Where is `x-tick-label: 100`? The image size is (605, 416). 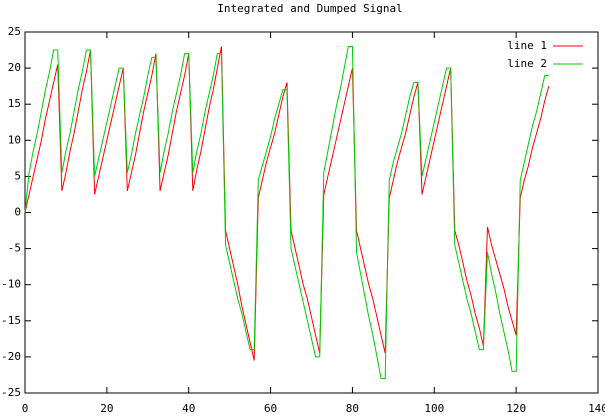
x-tick-label: 100 is located at coordinates (434, 408).